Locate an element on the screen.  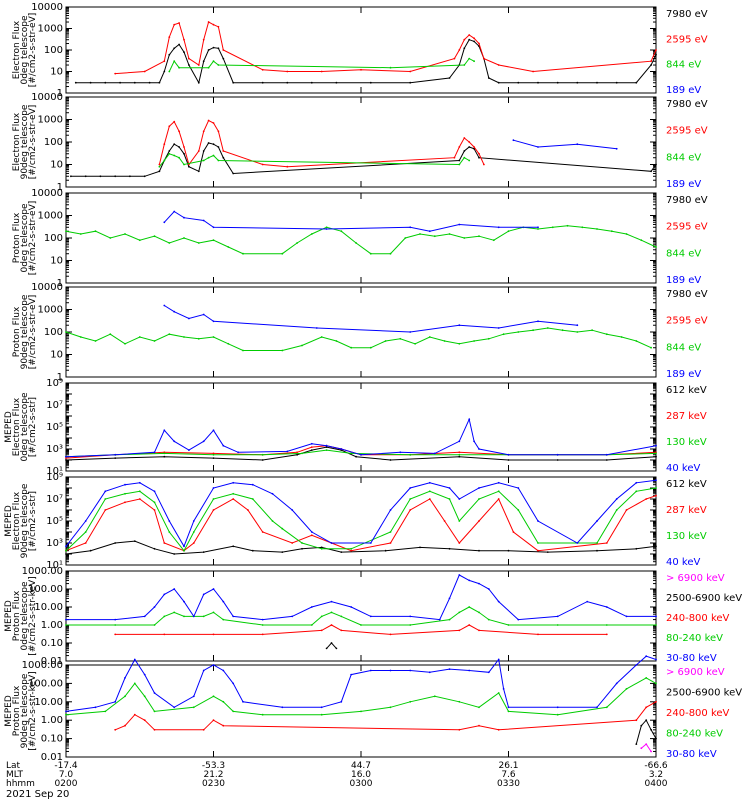
legend-entry: 2595 eV is located at coordinates (687, 39).